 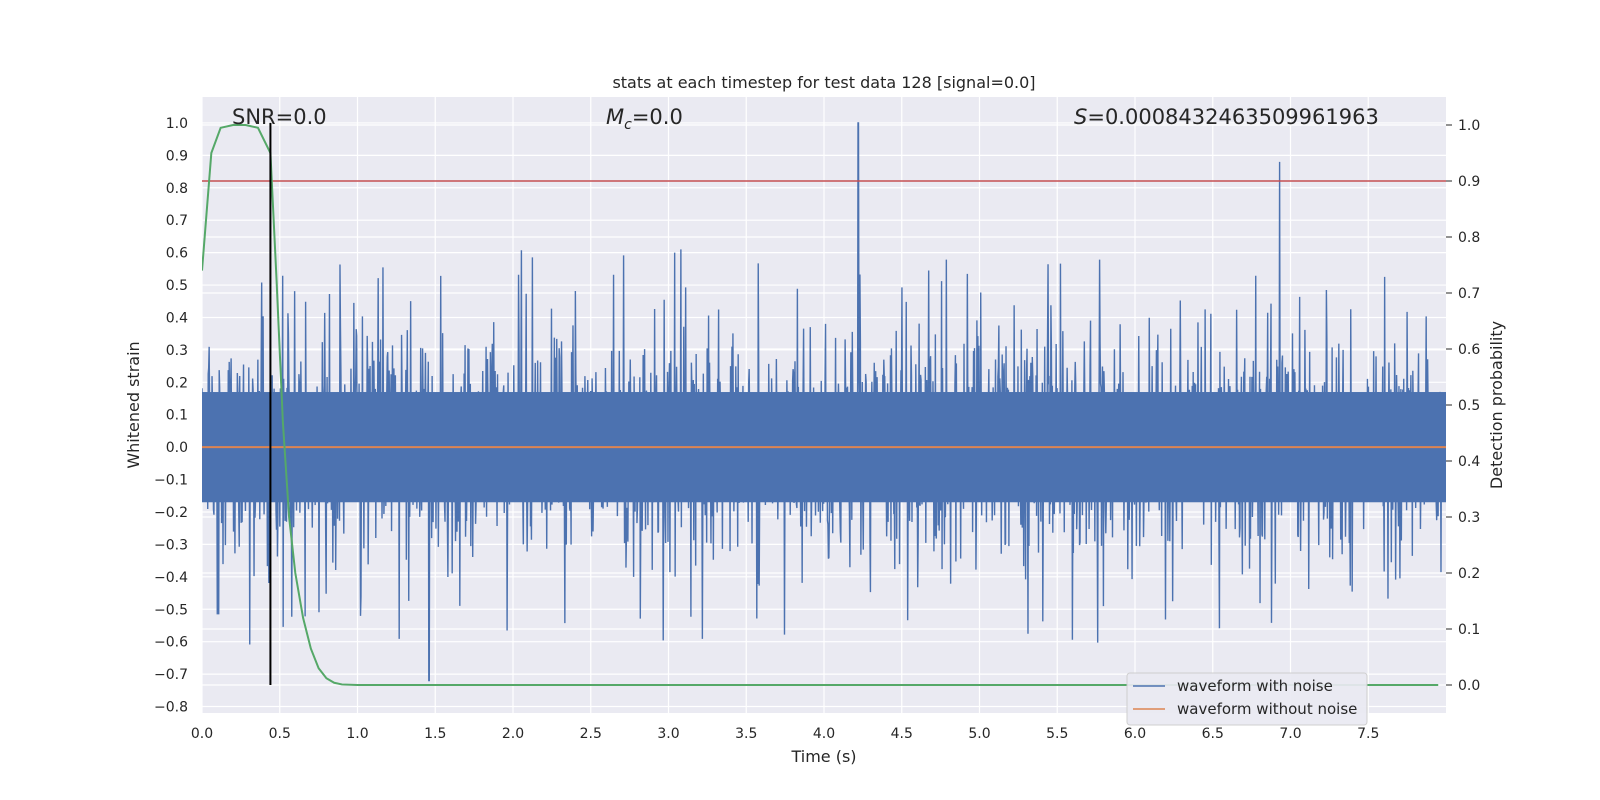 I want to click on y-left-tick-label: 0.9, so click(x=177, y=156).